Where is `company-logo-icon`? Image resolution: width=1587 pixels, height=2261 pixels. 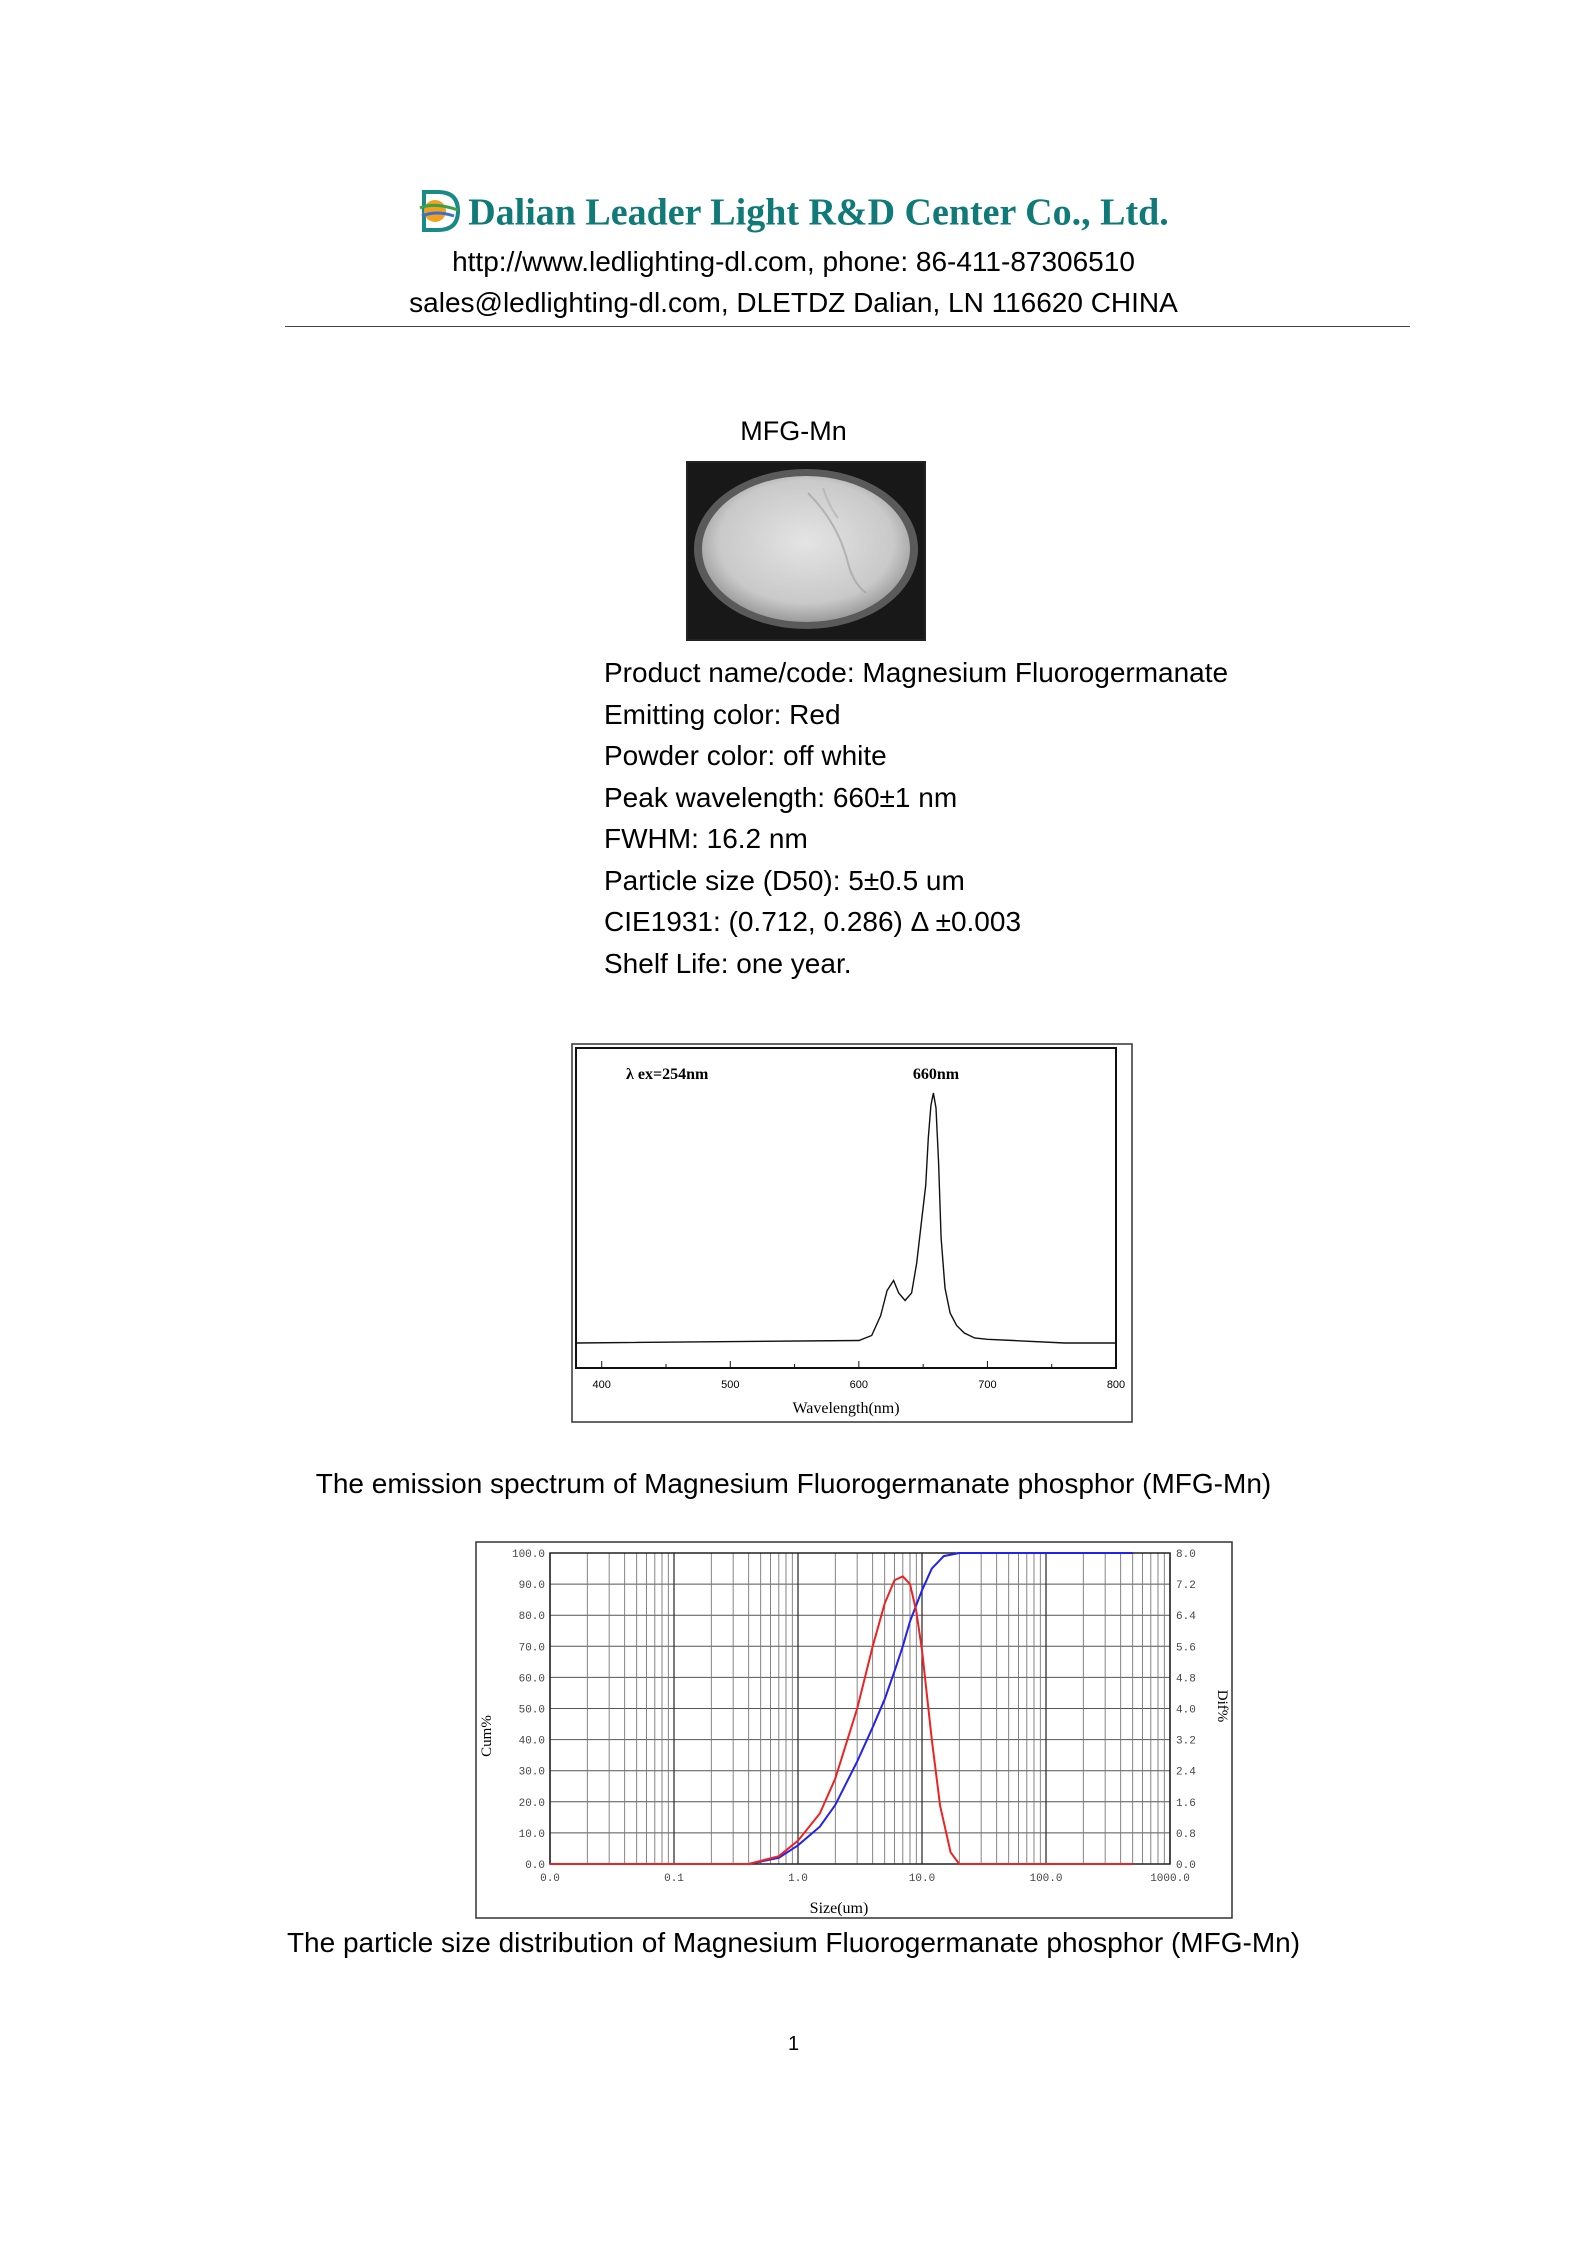
company-logo-icon is located at coordinates (441, 216).